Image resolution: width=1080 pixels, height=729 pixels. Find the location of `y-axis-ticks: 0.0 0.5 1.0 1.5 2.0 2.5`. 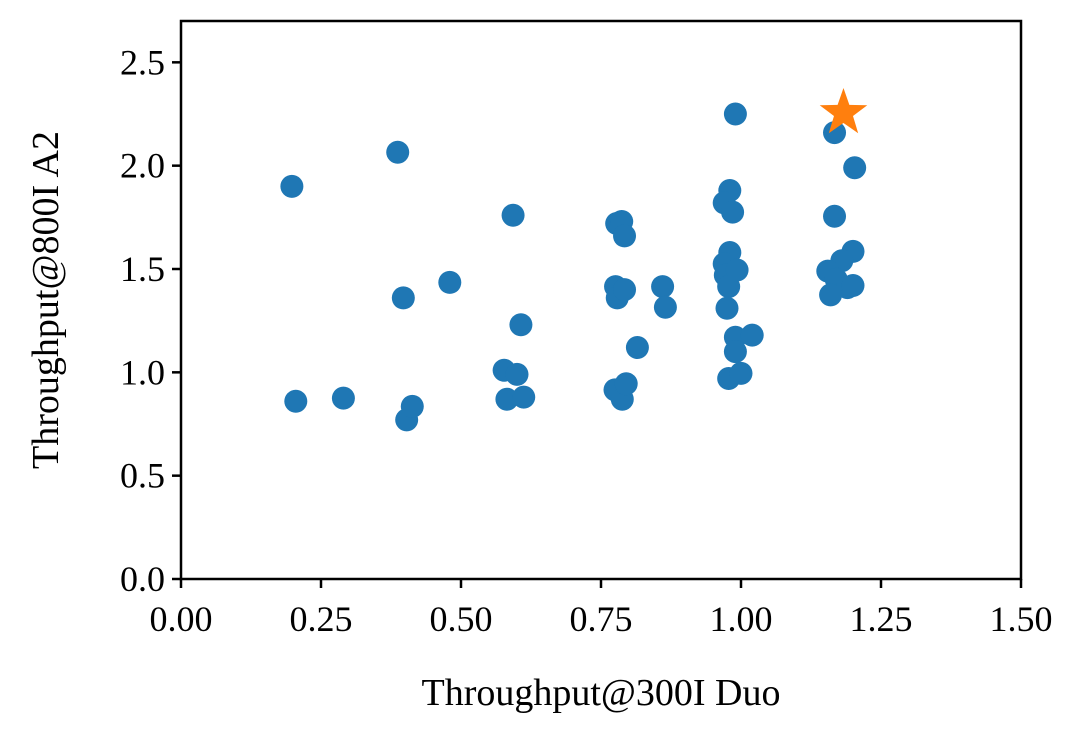

y-axis-ticks: 0.0 0.5 1.0 1.5 2.0 2.5 is located at coordinates (150, 320).